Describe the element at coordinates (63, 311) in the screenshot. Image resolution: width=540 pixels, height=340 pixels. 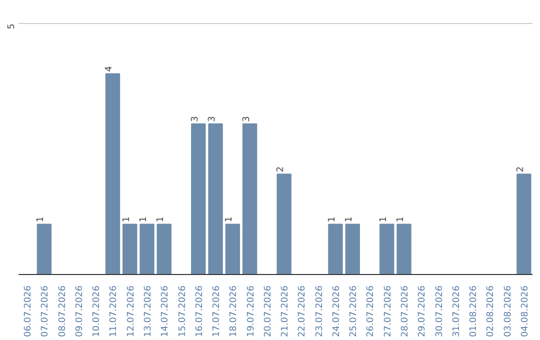
I see `x-tick-label: 08.07.2026` at that location.